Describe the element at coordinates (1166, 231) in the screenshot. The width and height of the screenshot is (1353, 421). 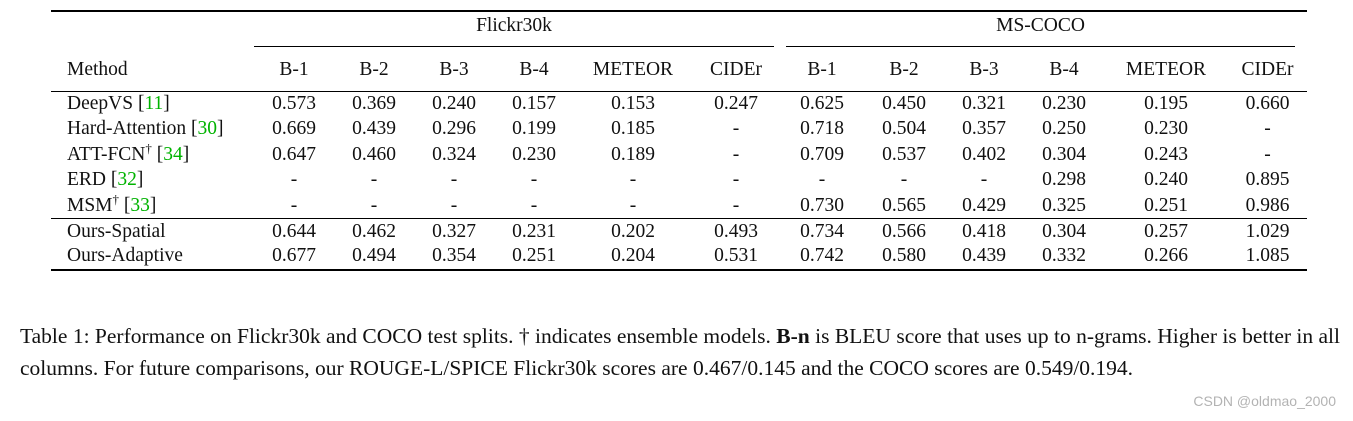
I see `coco-score-cell: 0.257` at that location.